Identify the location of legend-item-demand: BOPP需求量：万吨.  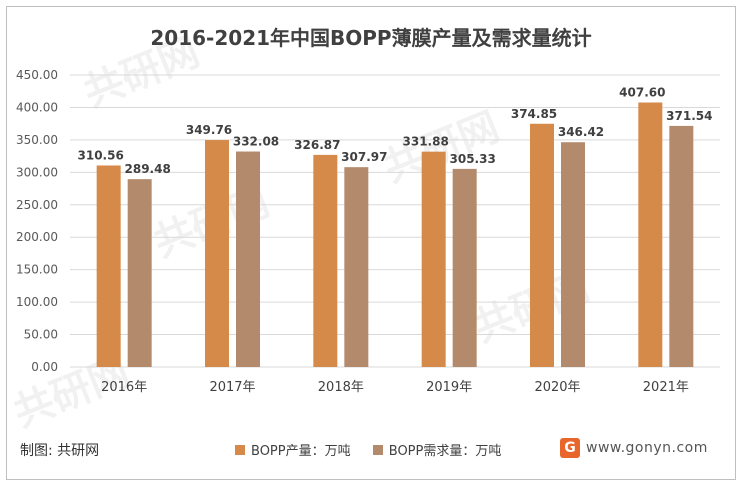
(437, 449).